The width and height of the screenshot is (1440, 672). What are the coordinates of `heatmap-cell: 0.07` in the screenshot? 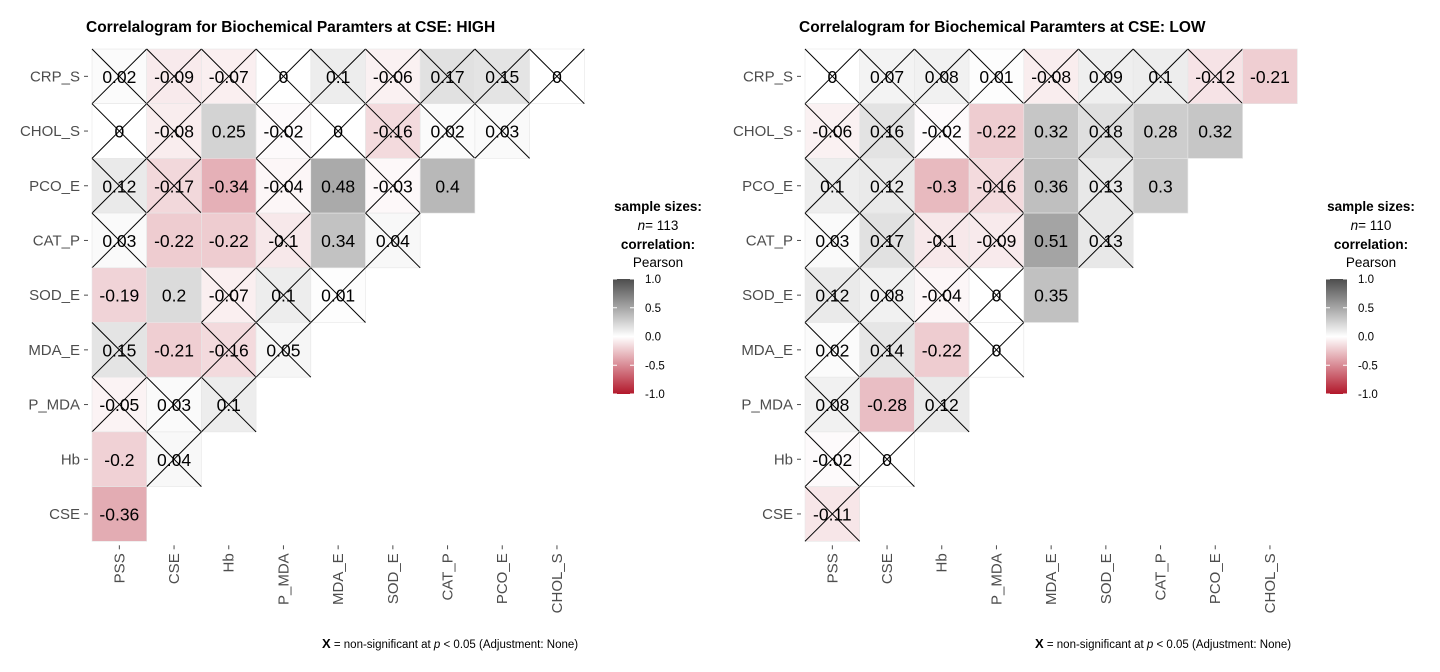 It's located at (887, 76).